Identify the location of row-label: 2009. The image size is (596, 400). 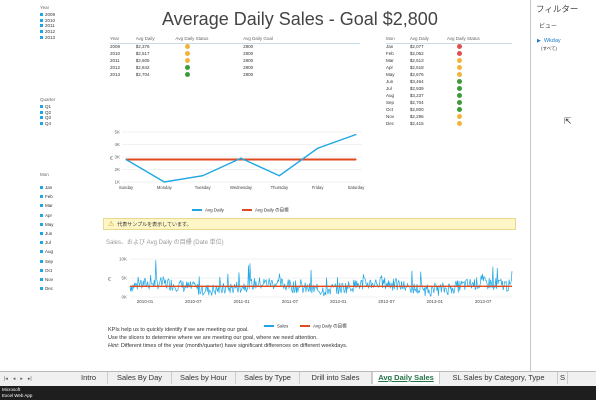
(115, 47).